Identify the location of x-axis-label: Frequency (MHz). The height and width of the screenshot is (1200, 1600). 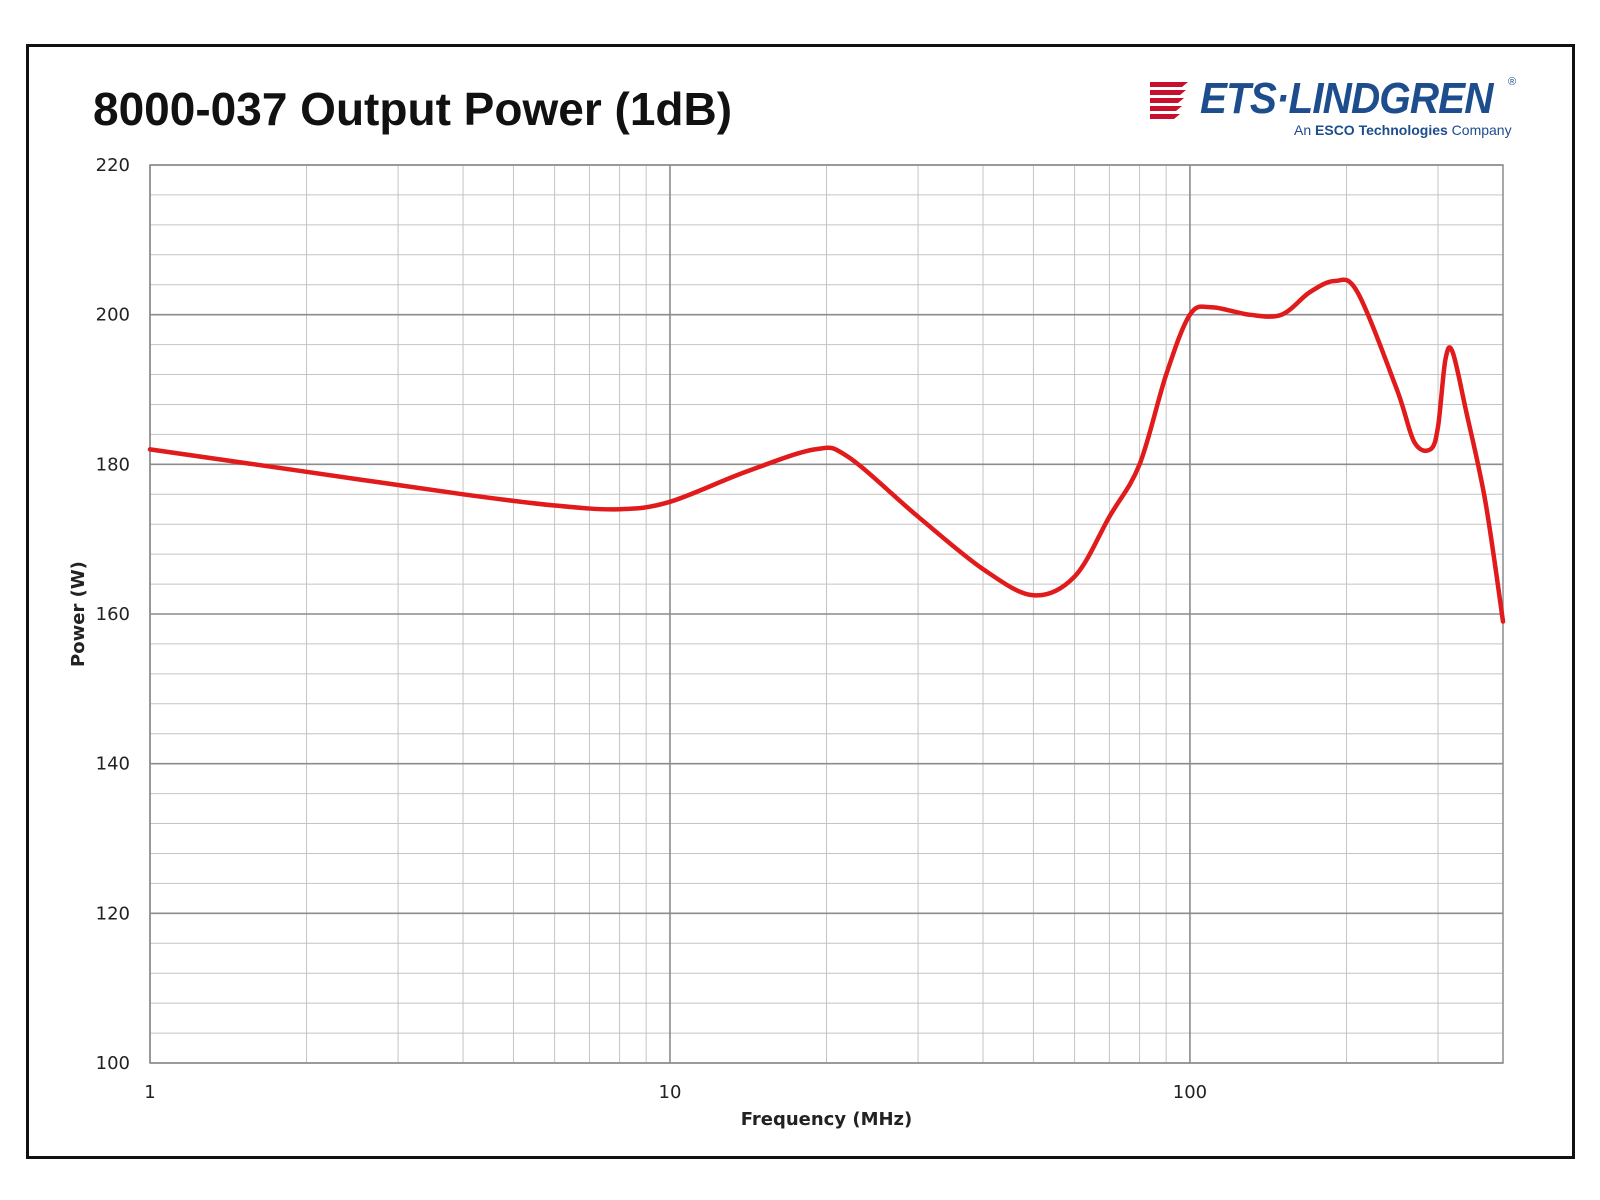
(827, 1119).